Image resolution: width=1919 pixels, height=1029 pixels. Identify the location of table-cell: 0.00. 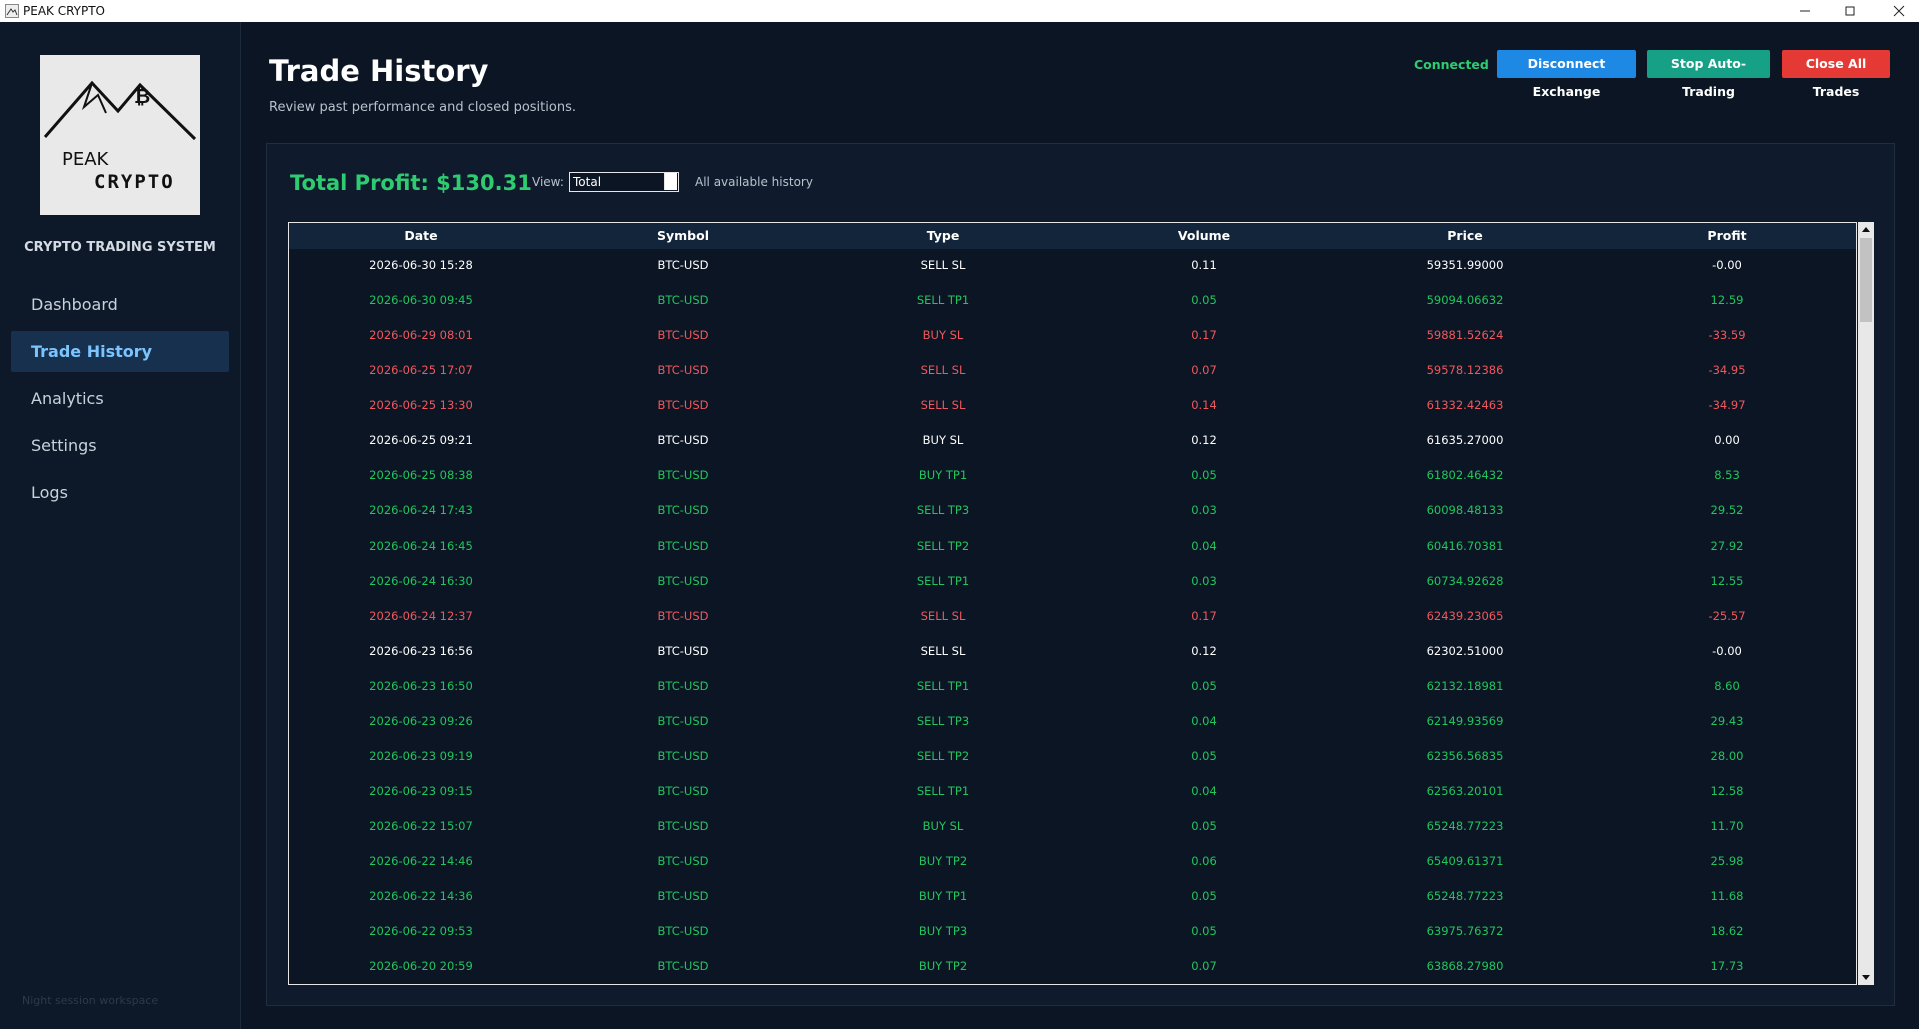
(1727, 440).